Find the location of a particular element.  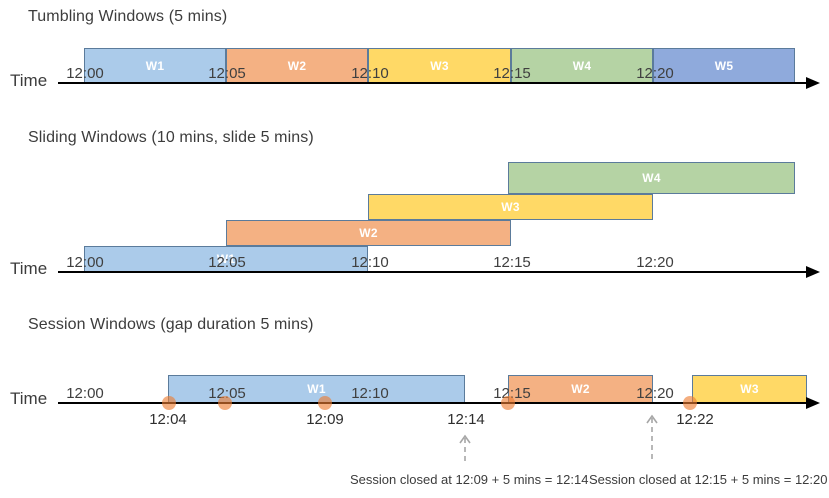

tumbling-window-w1: W1 is located at coordinates (155, 65).